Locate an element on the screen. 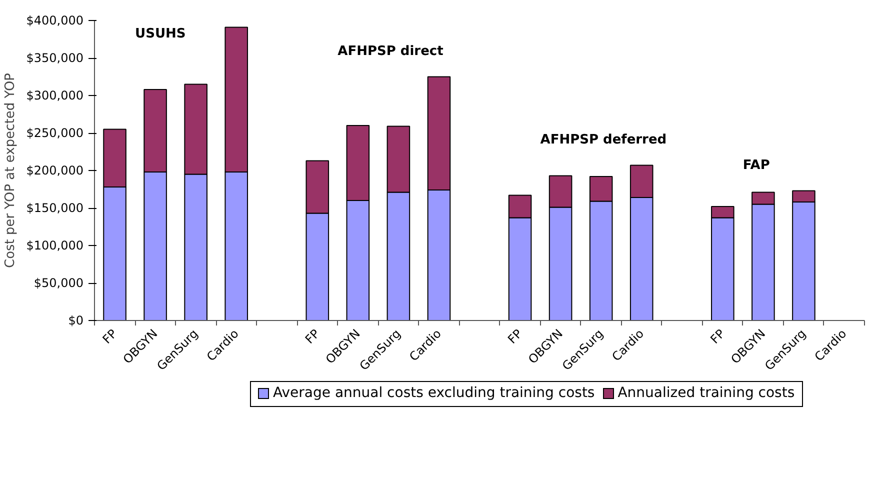  y-axis-title: Cost per YOP at expected YOP is located at coordinates (10, 170).